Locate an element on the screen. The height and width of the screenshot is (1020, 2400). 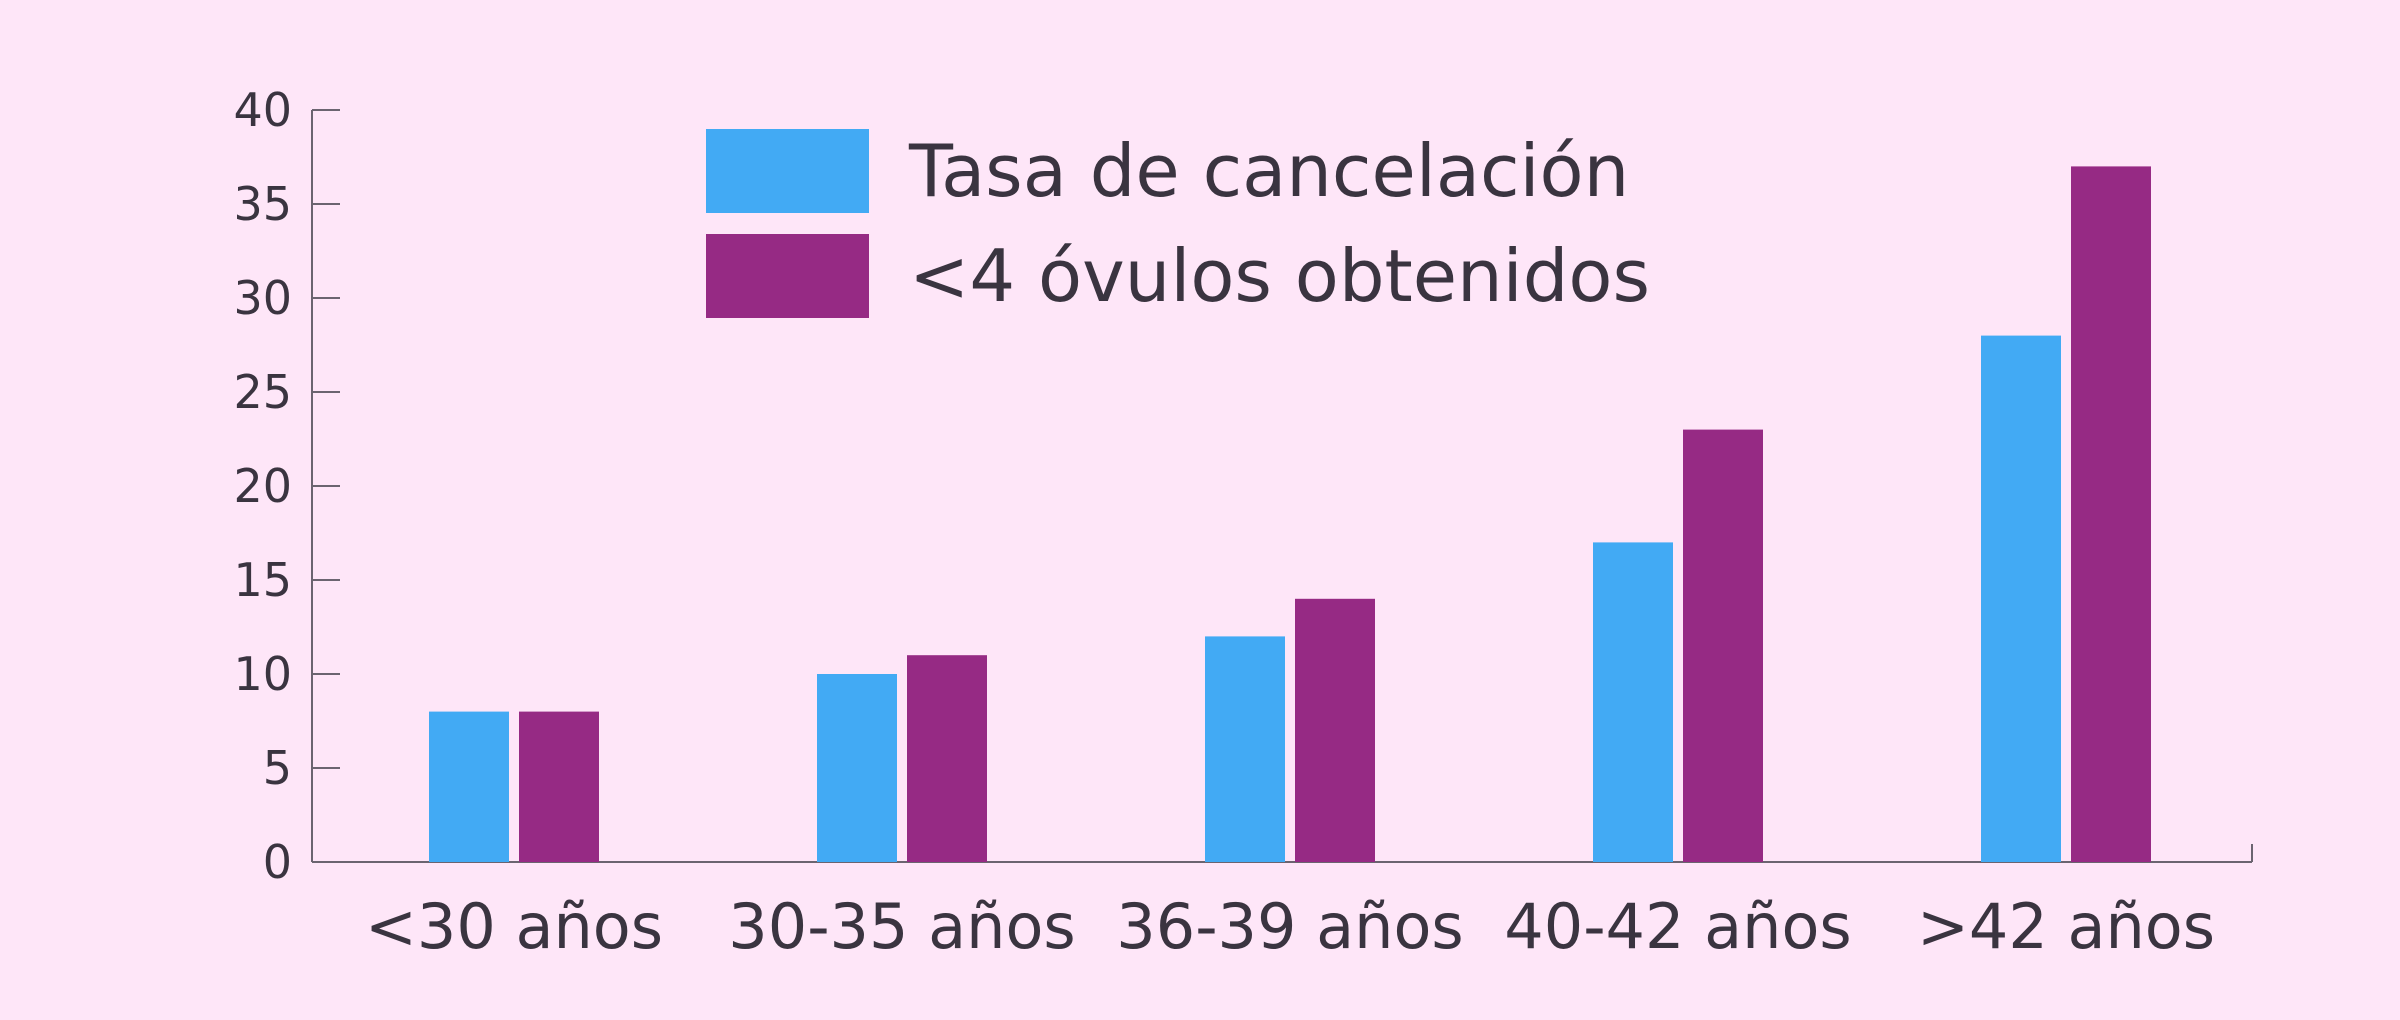
legend-item: Tasa de cancelación is located at coordinates (1167, 171).